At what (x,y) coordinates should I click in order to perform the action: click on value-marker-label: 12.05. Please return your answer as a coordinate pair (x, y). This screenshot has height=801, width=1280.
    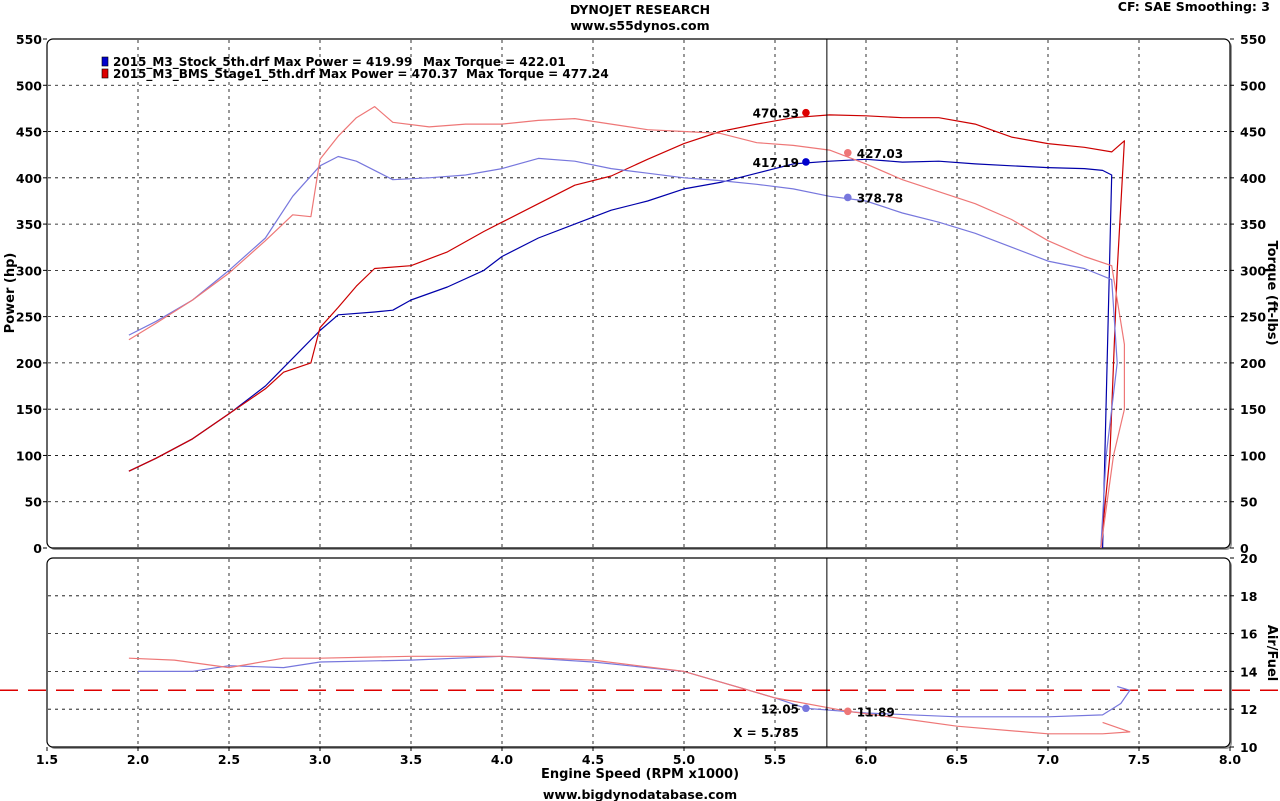
    Looking at the image, I should click on (780, 709).